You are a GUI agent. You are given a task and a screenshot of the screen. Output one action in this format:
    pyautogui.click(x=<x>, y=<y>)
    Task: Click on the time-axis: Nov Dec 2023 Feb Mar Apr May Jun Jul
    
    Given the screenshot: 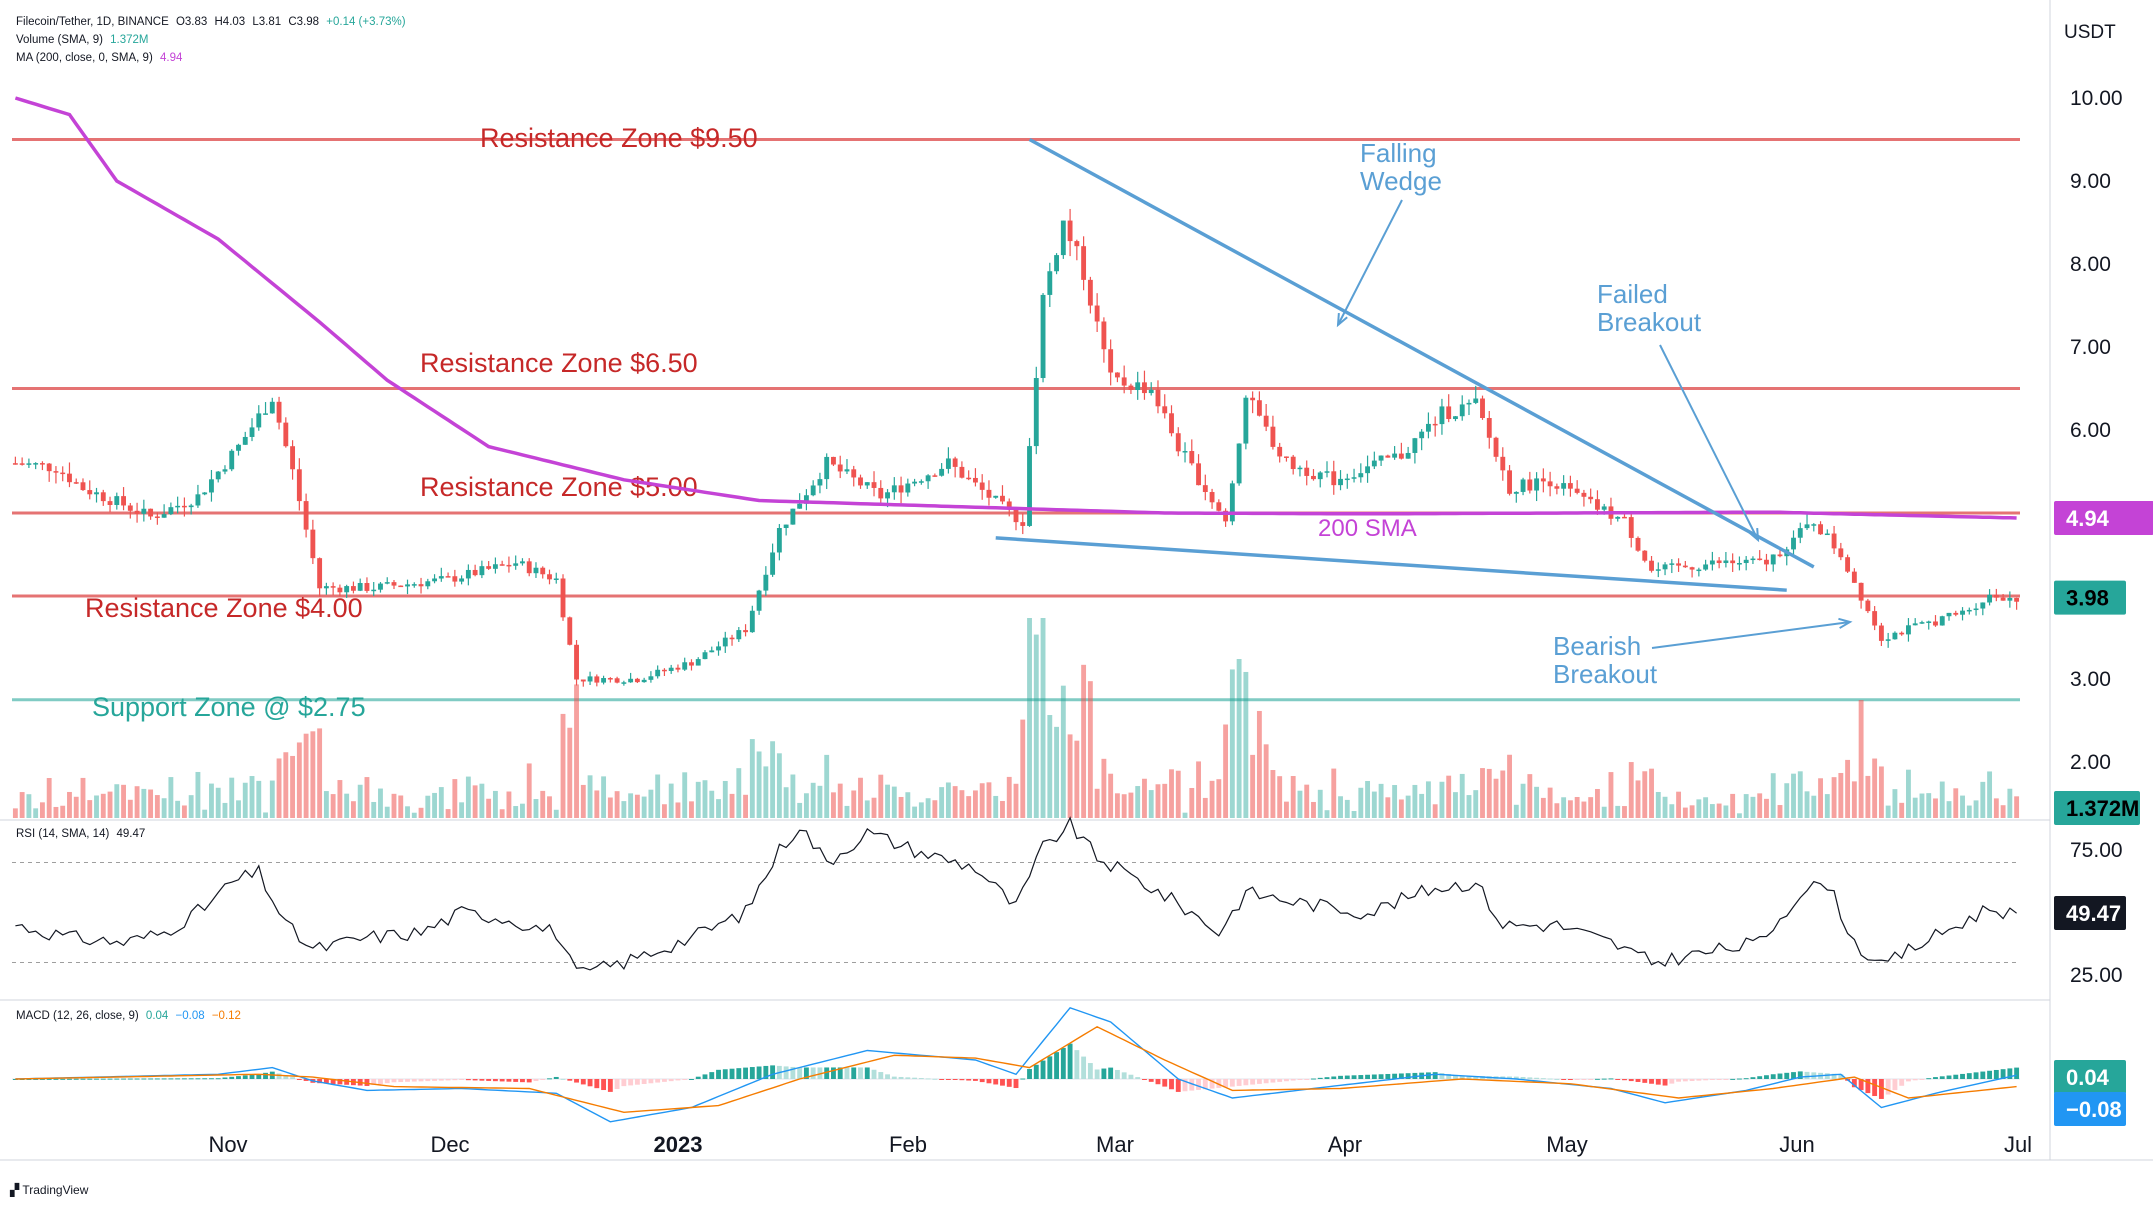 What is the action you would take?
    pyautogui.click(x=1120, y=1144)
    